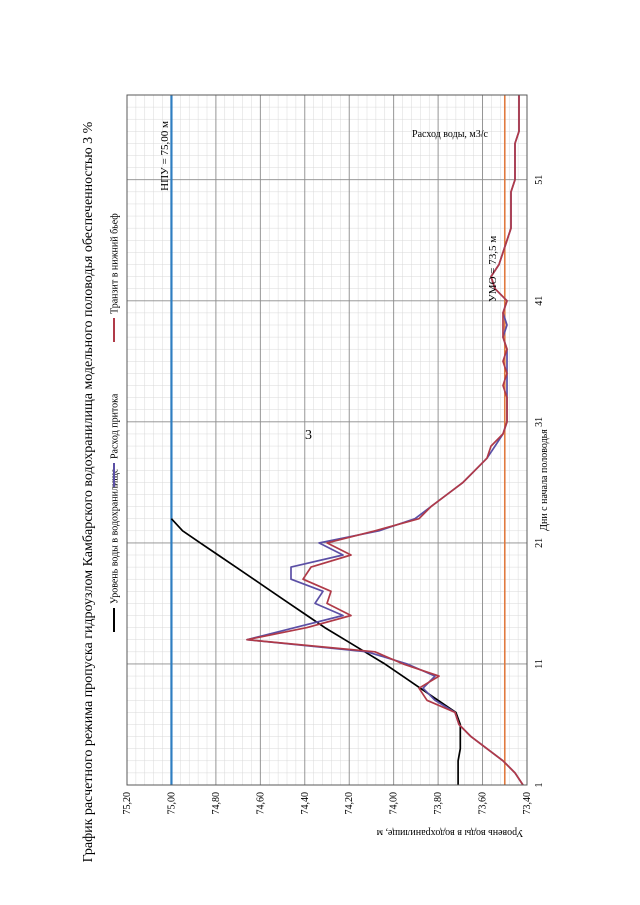 The height and width of the screenshot is (905, 640). Describe the element at coordinates (305, 803) in the screenshot. I see `y-left-tick-label: 74,40` at that location.